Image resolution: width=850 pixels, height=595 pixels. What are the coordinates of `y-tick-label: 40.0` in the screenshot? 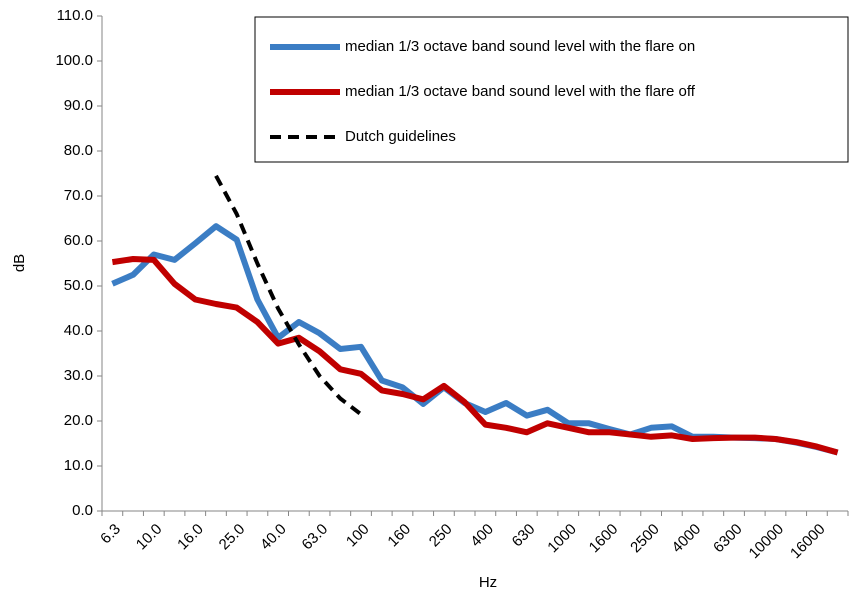 It's located at (78, 330).